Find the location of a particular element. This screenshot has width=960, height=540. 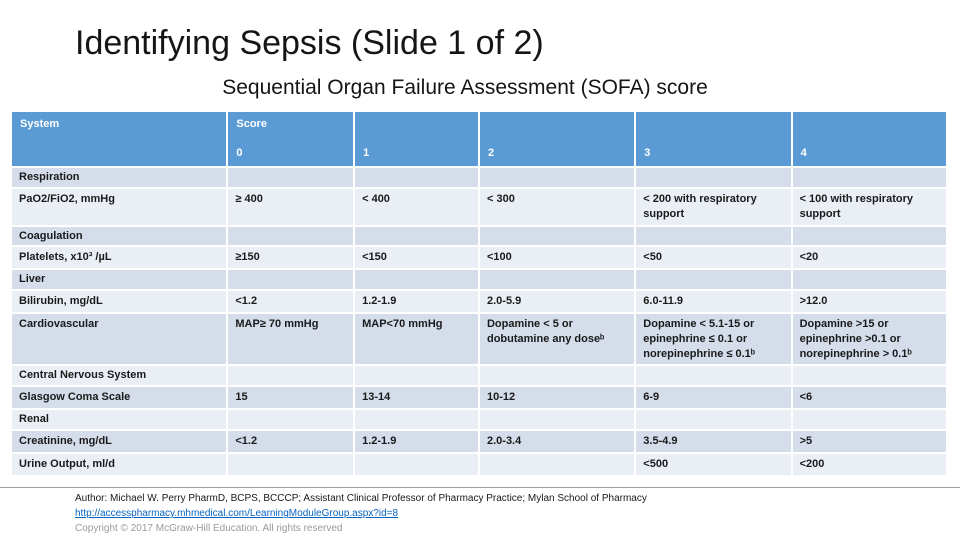

row-label: Liver is located at coordinates (119, 280).